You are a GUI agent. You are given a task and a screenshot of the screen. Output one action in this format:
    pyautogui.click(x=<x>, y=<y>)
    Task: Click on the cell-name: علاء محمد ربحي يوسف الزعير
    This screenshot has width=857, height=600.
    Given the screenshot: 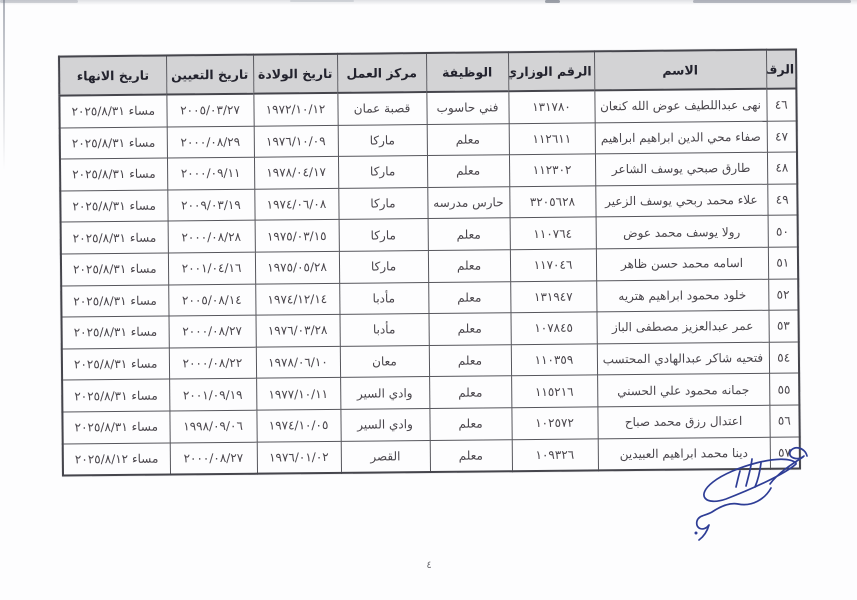 What is the action you would take?
    pyautogui.click(x=681, y=201)
    